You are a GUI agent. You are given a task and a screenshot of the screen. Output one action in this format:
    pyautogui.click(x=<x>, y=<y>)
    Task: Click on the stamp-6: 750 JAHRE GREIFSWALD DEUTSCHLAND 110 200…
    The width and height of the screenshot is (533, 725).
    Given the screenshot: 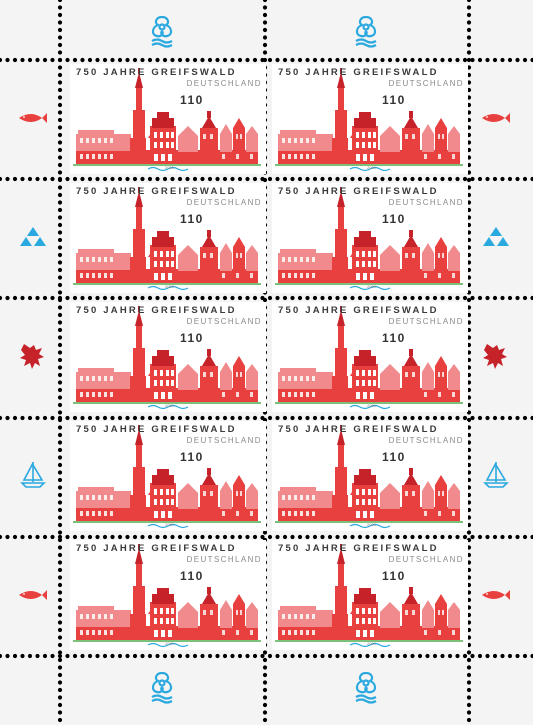 What is the action you would take?
    pyautogui.click(x=370, y=357)
    